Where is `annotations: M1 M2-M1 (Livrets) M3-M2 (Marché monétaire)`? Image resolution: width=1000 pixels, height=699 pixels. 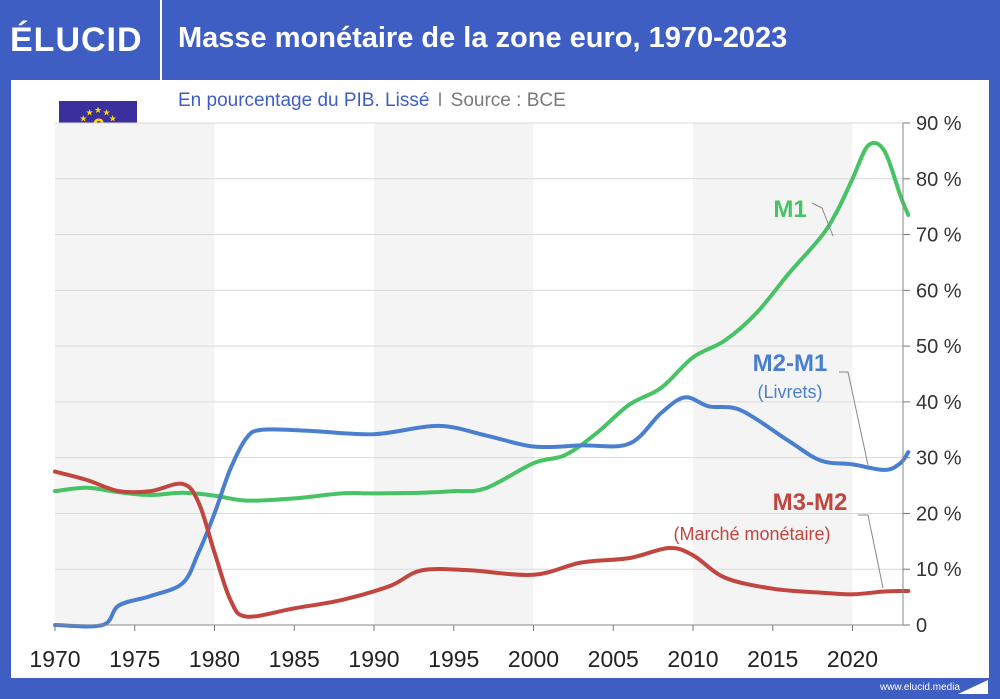 annotations: M1 M2-M1 (Livrets) M3-M2 (Marché monétaire) is located at coordinates (778, 392).